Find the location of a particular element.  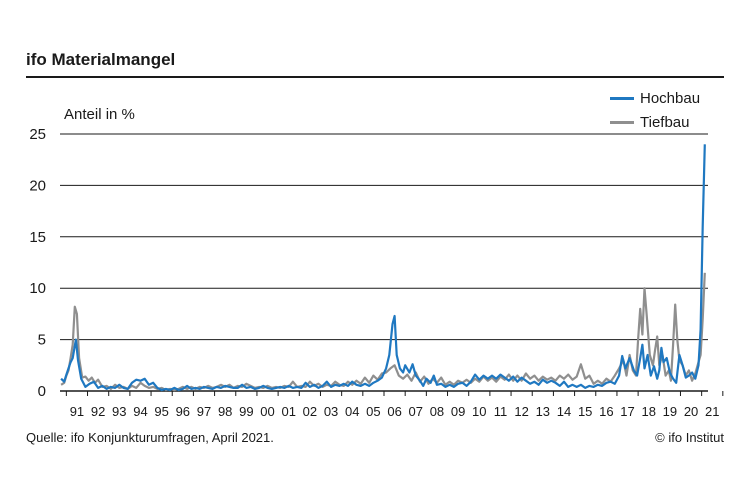

y-tick-label-25: 25 is located at coordinates (37, 134).